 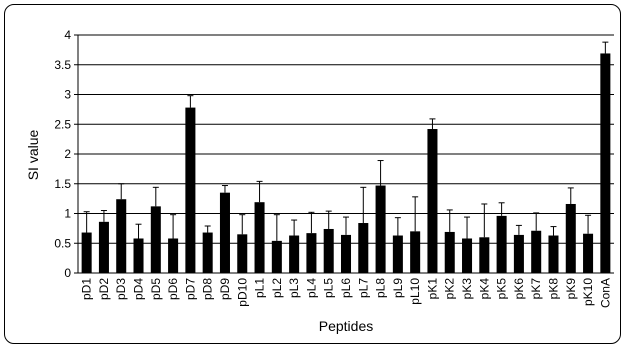 What do you see at coordinates (571, 289) in the screenshot?
I see `x-tick-label: pK9` at bounding box center [571, 289].